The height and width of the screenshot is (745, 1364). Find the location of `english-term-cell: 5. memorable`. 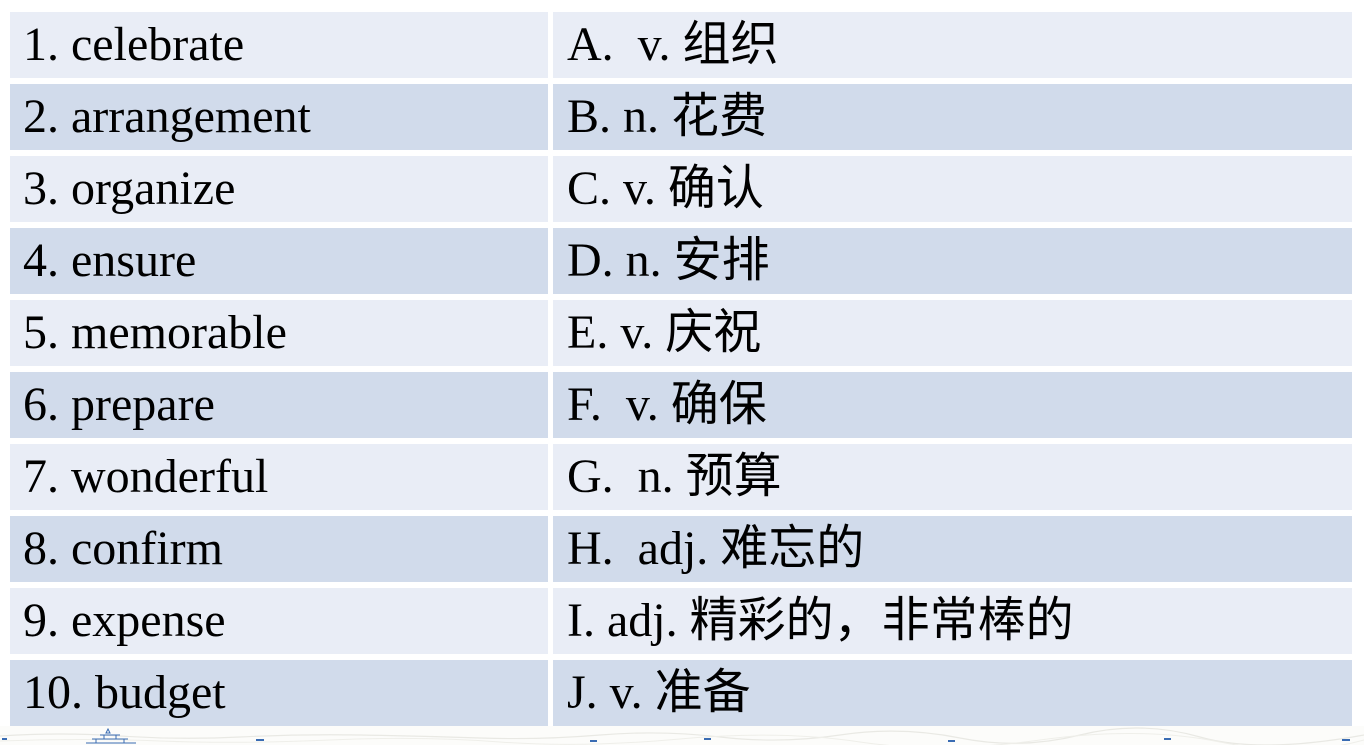

english-term-cell: 5. memorable is located at coordinates (279, 333).